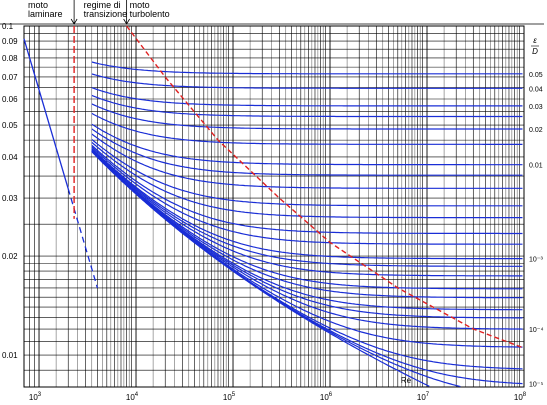  I want to click on x-tick-label: 10⁵, so click(229, 397).